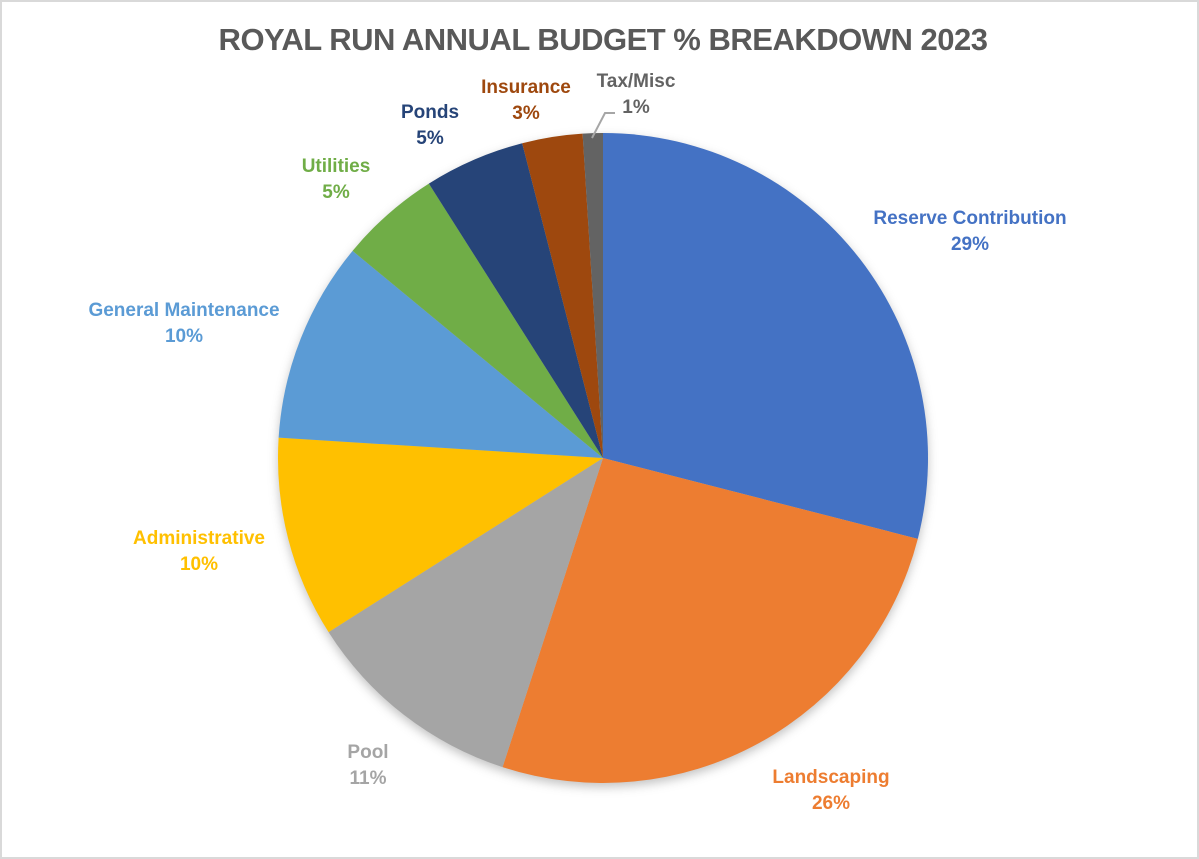  What do you see at coordinates (969, 232) in the screenshot?
I see `slice-label-reserve-contribution: Reserve Contribution 29%` at bounding box center [969, 232].